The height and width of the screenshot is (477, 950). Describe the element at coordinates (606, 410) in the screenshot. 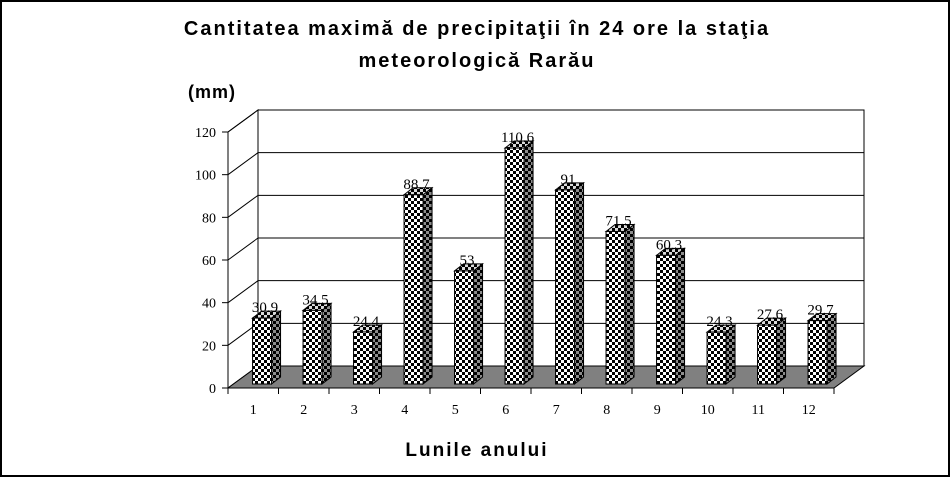

I see `x-tick-label: 8` at that location.